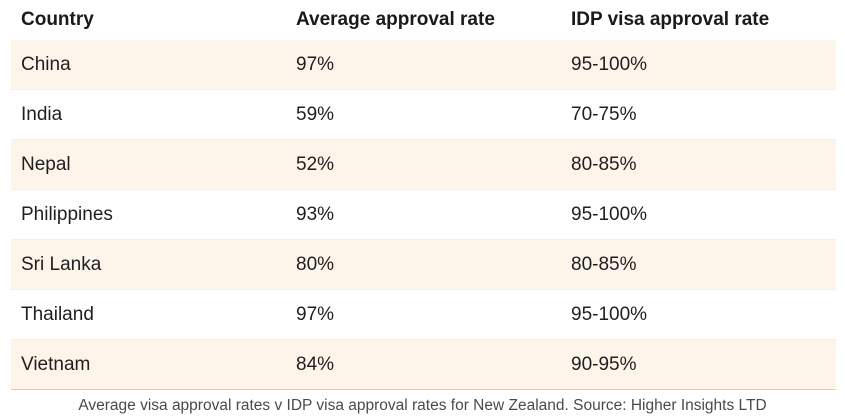 This screenshot has width=845, height=420. Describe the element at coordinates (67, 214) in the screenshot. I see `country-cell: Philippines` at that location.